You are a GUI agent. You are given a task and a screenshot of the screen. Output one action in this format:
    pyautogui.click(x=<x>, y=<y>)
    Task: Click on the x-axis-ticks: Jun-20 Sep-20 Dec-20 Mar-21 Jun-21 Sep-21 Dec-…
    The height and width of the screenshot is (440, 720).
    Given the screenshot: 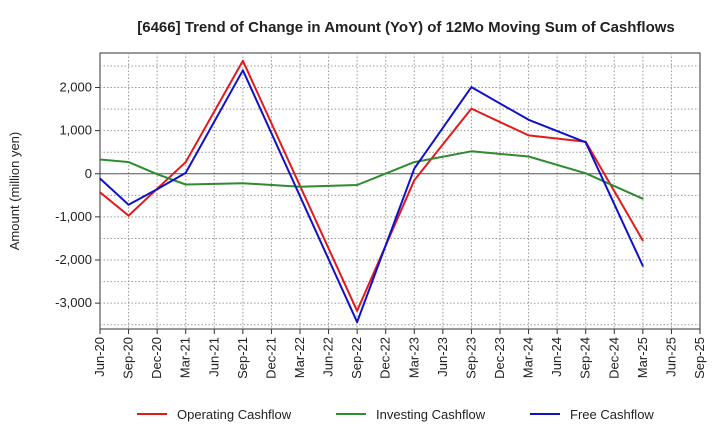 What is the action you would take?
    pyautogui.click(x=399, y=354)
    